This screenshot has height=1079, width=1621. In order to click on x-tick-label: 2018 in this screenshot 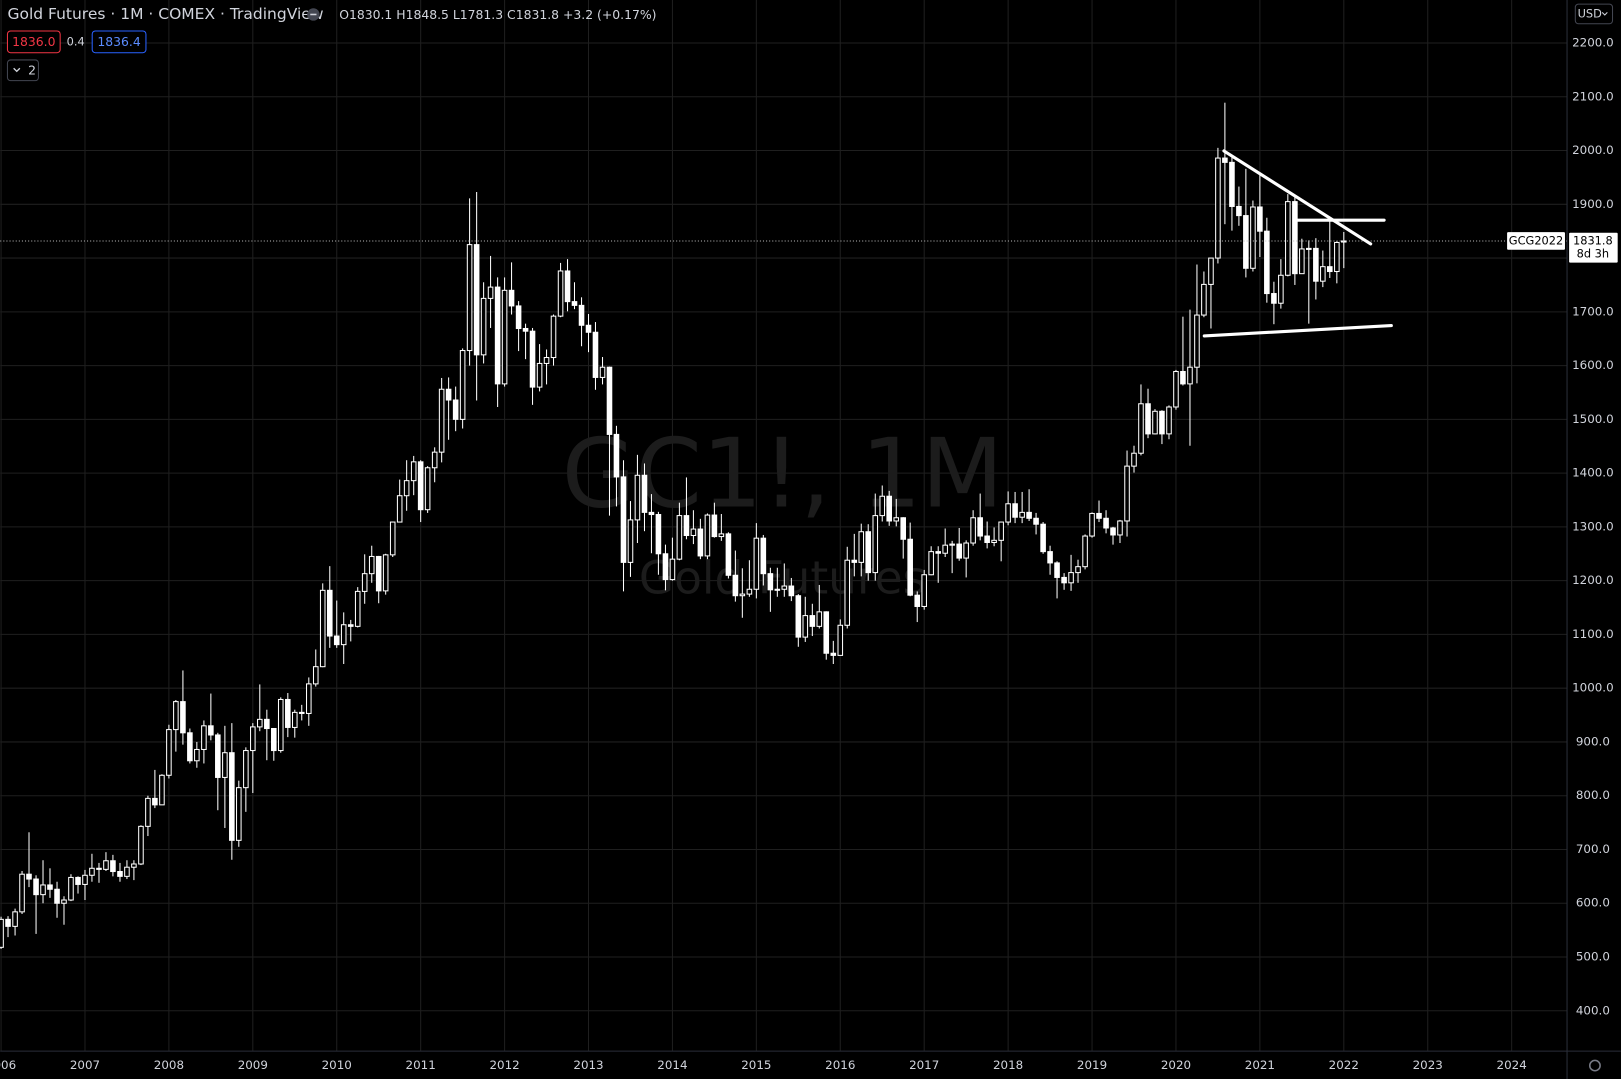, I will do `click(1008, 1065)`.